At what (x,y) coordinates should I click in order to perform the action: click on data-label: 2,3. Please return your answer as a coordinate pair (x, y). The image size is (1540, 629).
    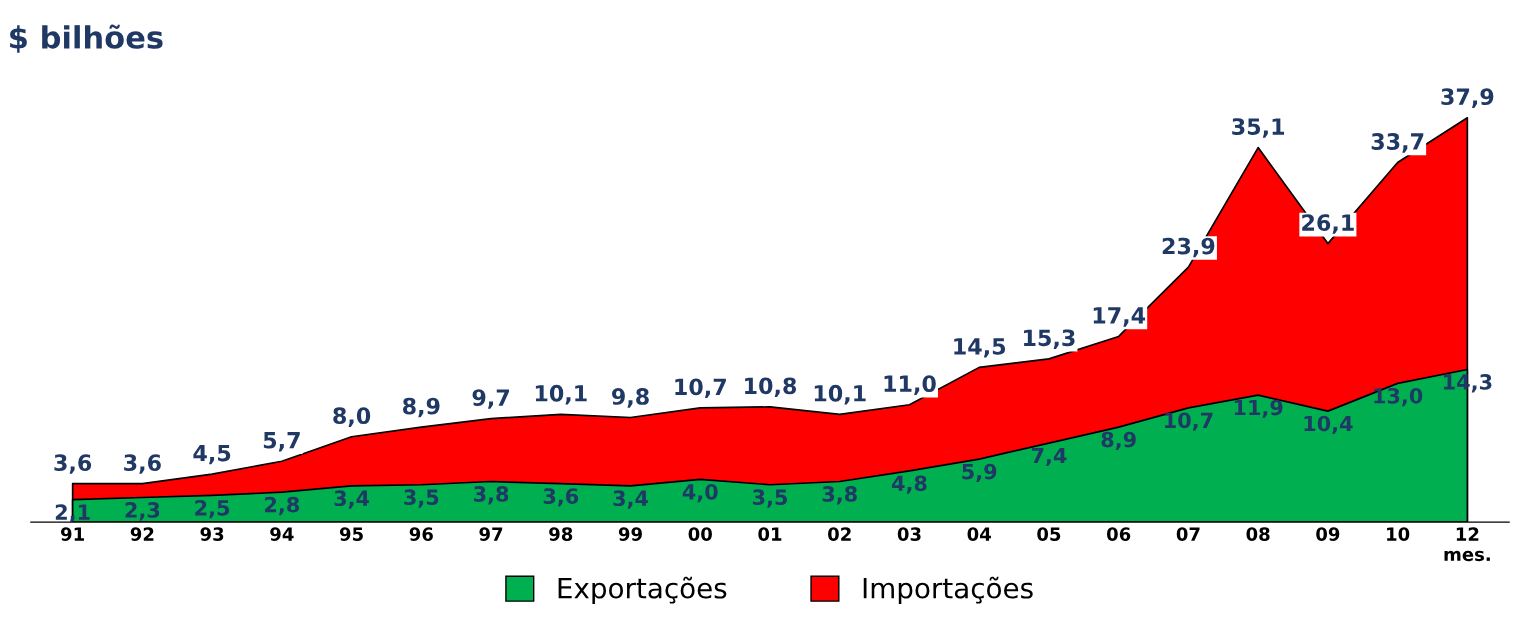
    Looking at the image, I should click on (142, 511).